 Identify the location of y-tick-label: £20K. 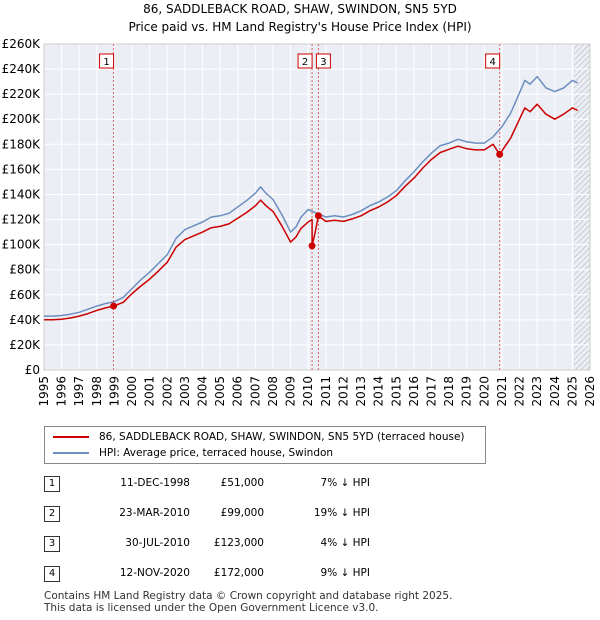
(25, 345).